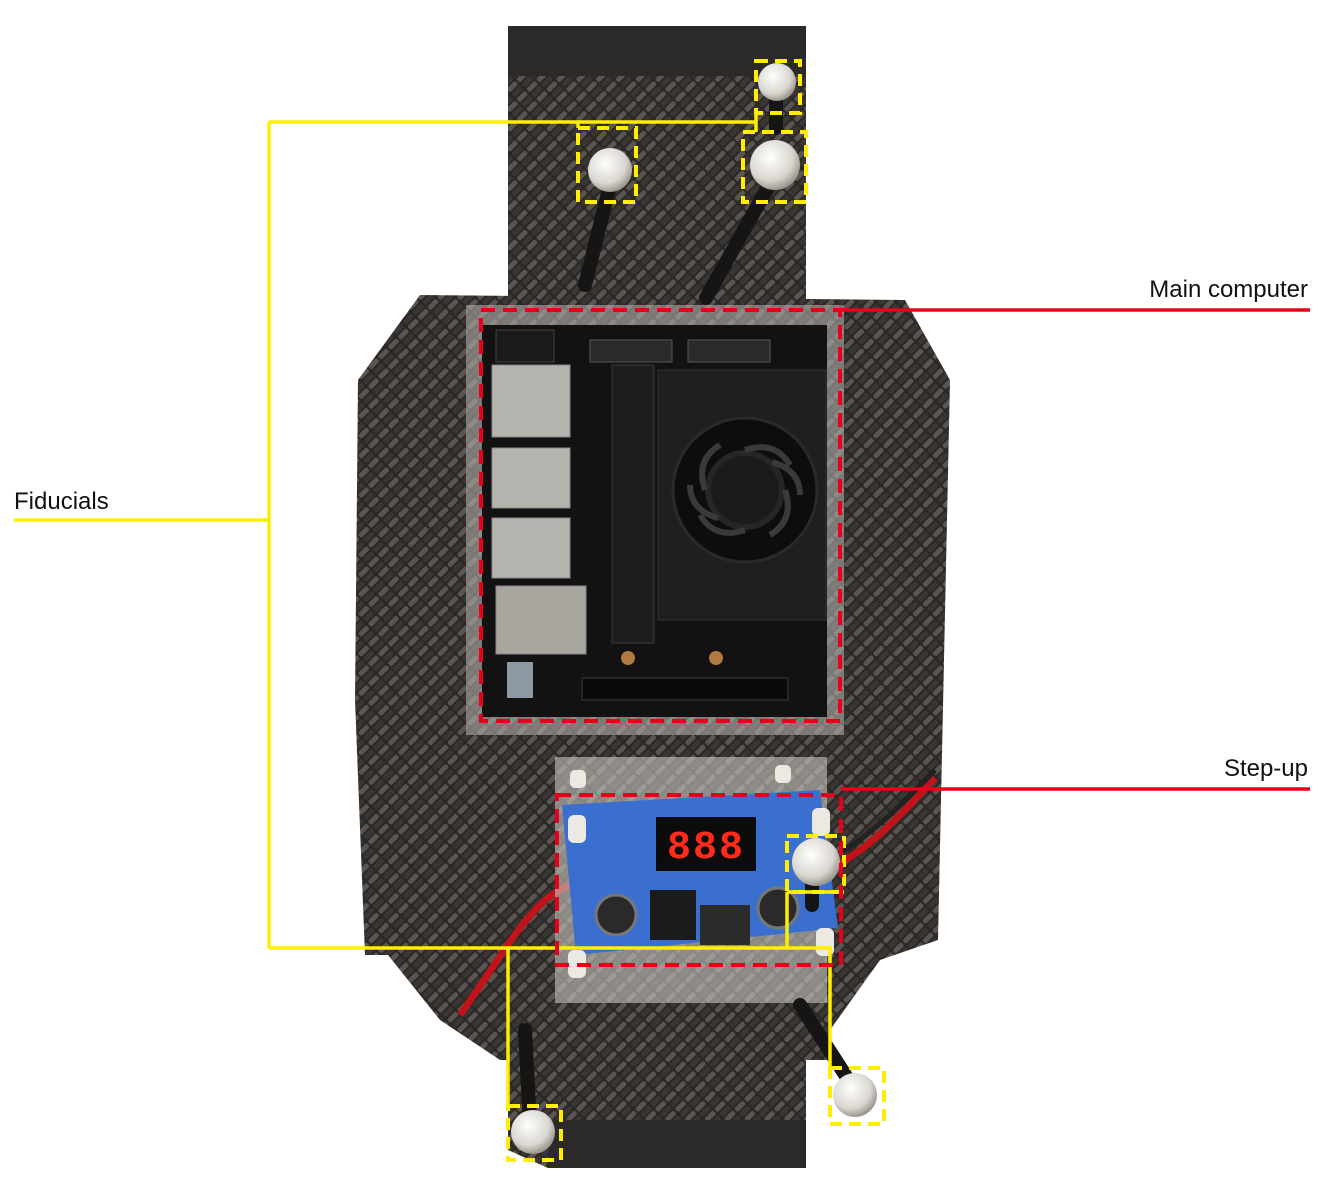 Image resolution: width=1326 pixels, height=1188 pixels. Describe the element at coordinates (706, 848) in the screenshot. I see `led-display: 888` at that location.